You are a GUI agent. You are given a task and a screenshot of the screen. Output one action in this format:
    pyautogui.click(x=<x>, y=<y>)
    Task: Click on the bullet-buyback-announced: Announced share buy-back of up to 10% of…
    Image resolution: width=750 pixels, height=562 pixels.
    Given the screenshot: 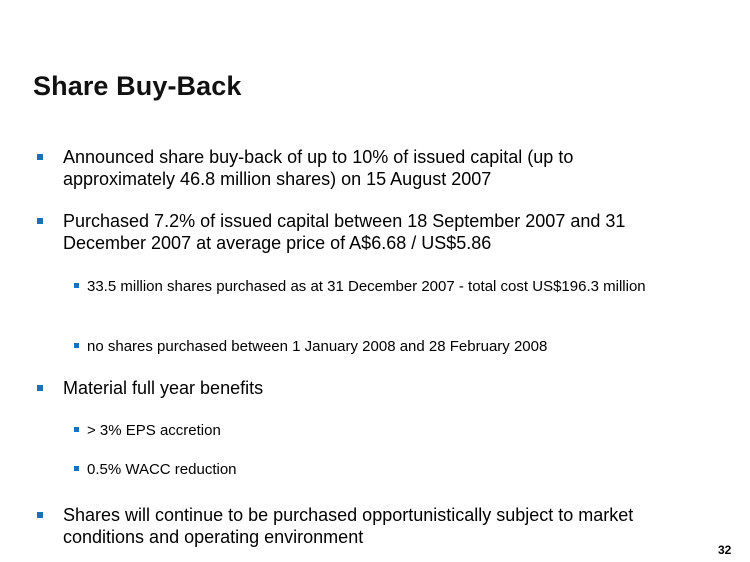 What is the action you would take?
    pyautogui.click(x=360, y=168)
    